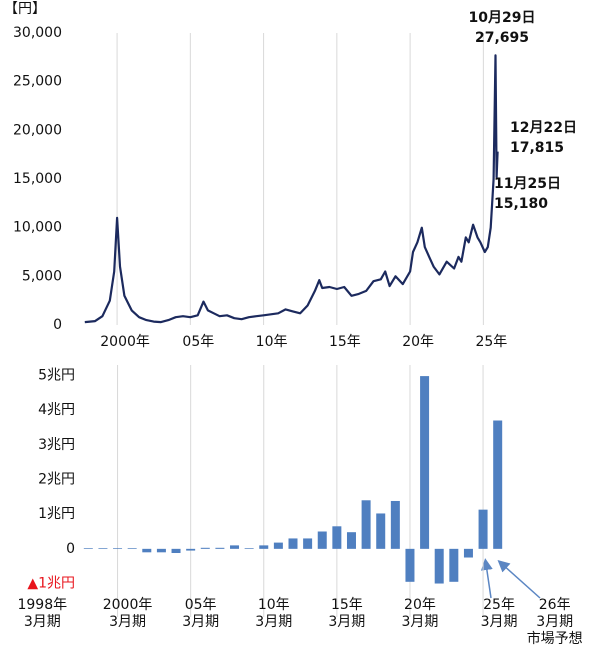  Describe the element at coordinates (37, 82) in the screenshot. I see `y-tick-label: 25,000` at that location.